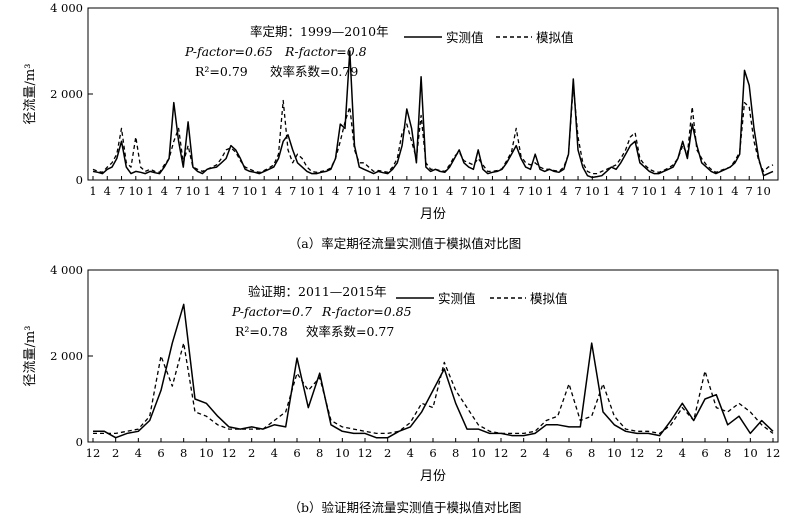  What do you see at coordinates (228, 51) in the screenshot?
I see `annotation-pfactor-a: P-factor=0.65` at bounding box center [228, 51].